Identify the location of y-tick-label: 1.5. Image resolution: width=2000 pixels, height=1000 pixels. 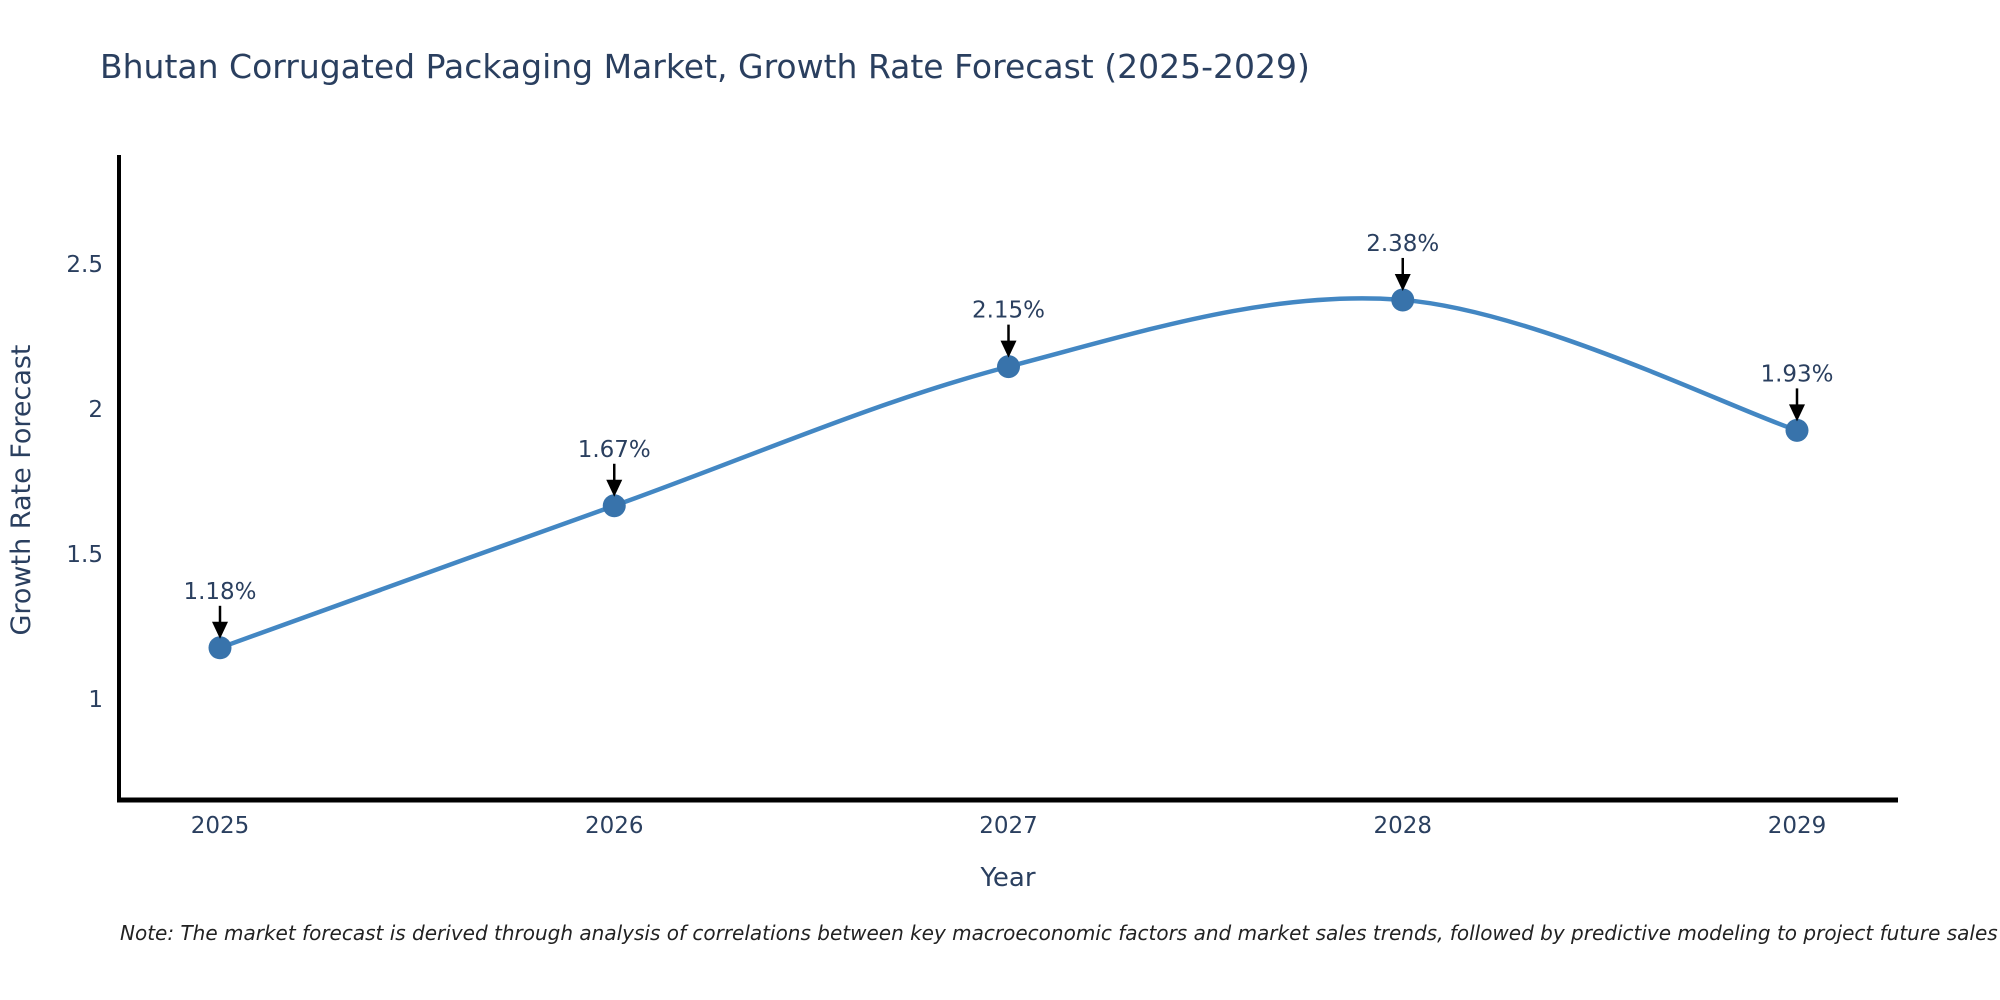
(84, 555).